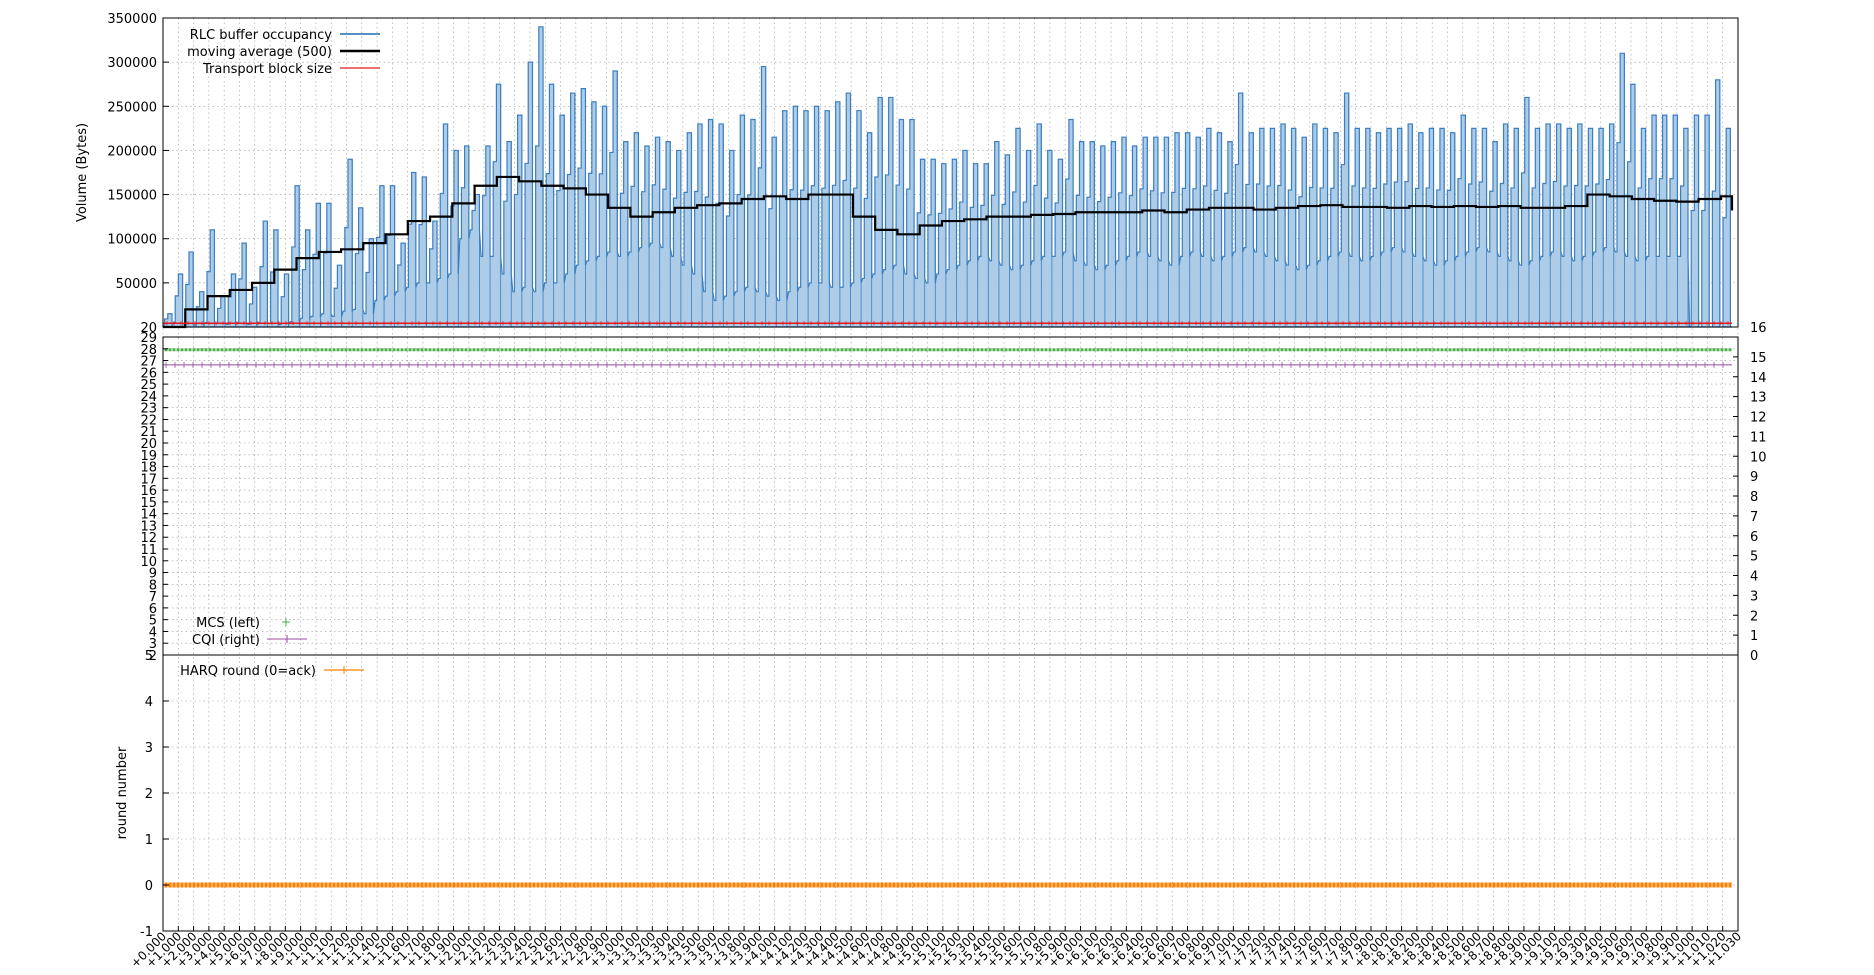 The height and width of the screenshot is (975, 1874). Describe the element at coordinates (228, 623) in the screenshot. I see `legend-label: MCS (left)` at that location.